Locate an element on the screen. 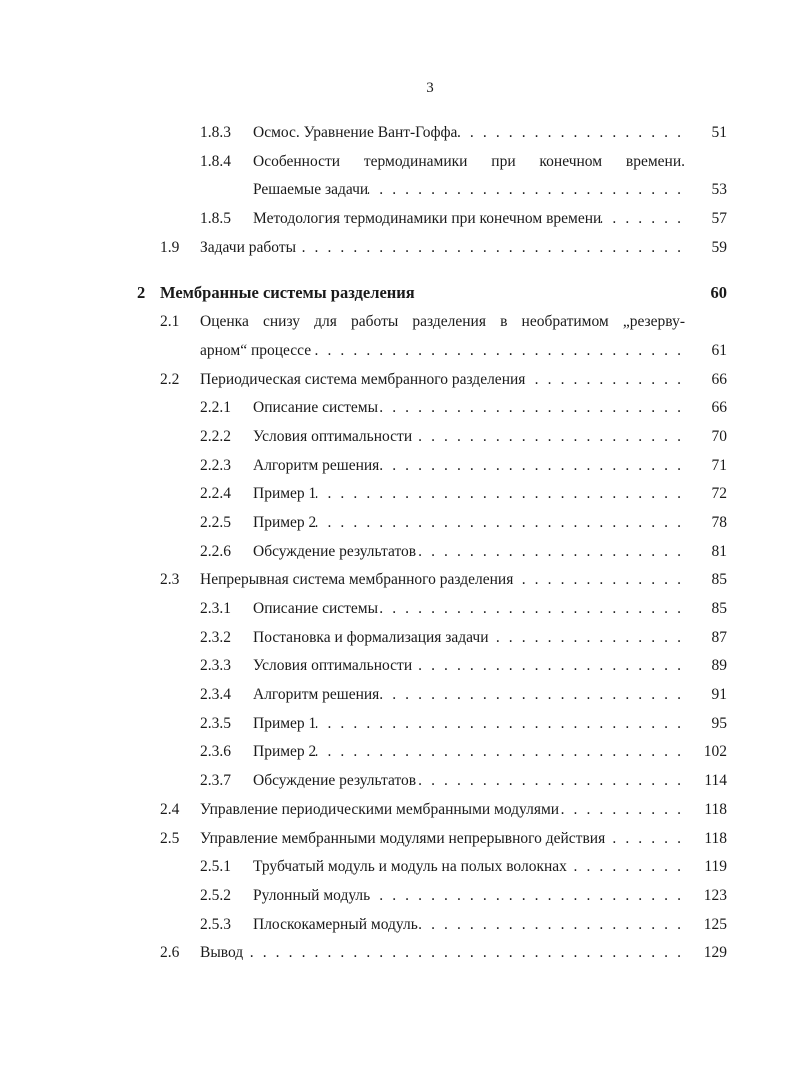  entry-body: Обсуждение результатов 114 is located at coordinates (490, 781).